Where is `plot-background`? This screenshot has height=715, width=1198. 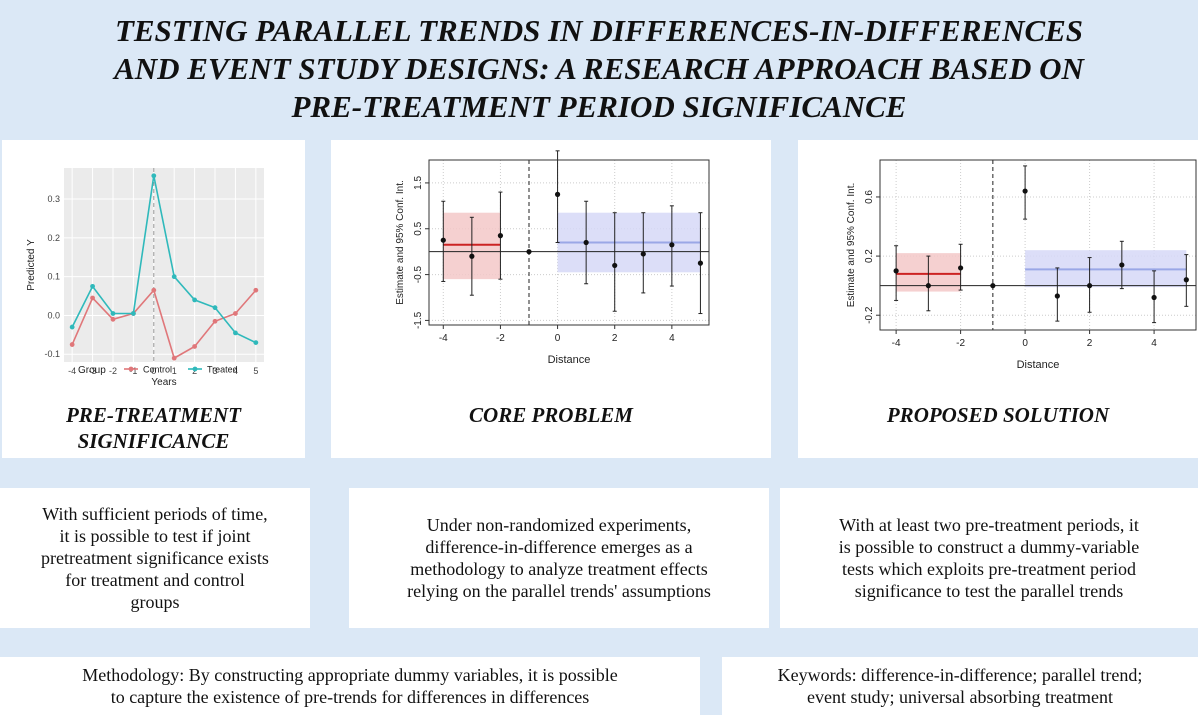 plot-background is located at coordinates (164, 265).